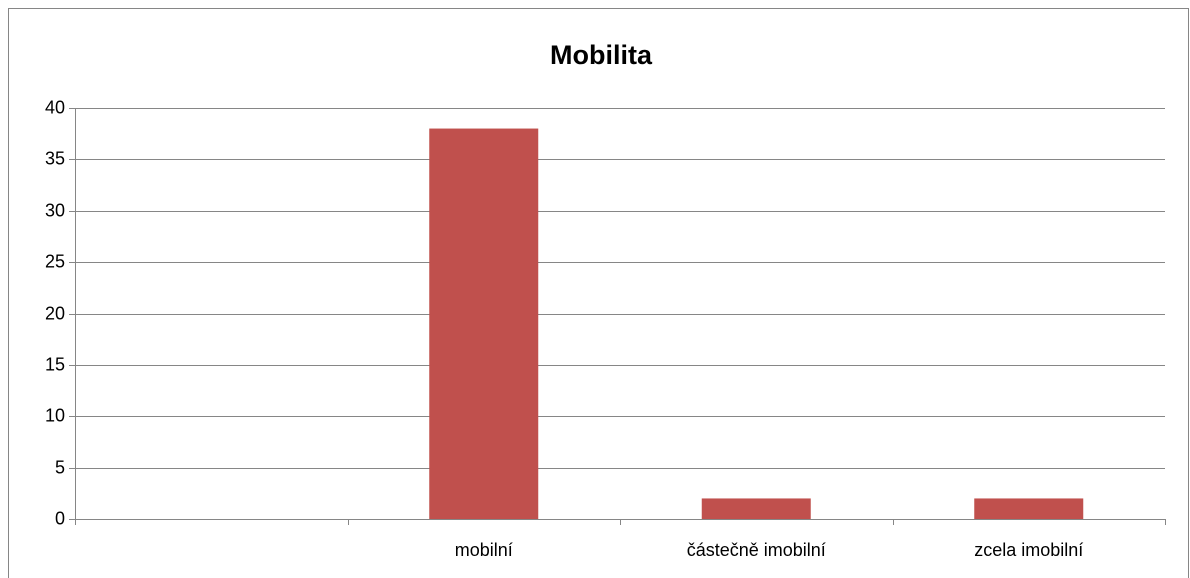 Image resolution: width=1190 pixels, height=578 pixels. Describe the element at coordinates (1028, 550) in the screenshot. I see `x-tick-label: zcela imobilní` at that location.